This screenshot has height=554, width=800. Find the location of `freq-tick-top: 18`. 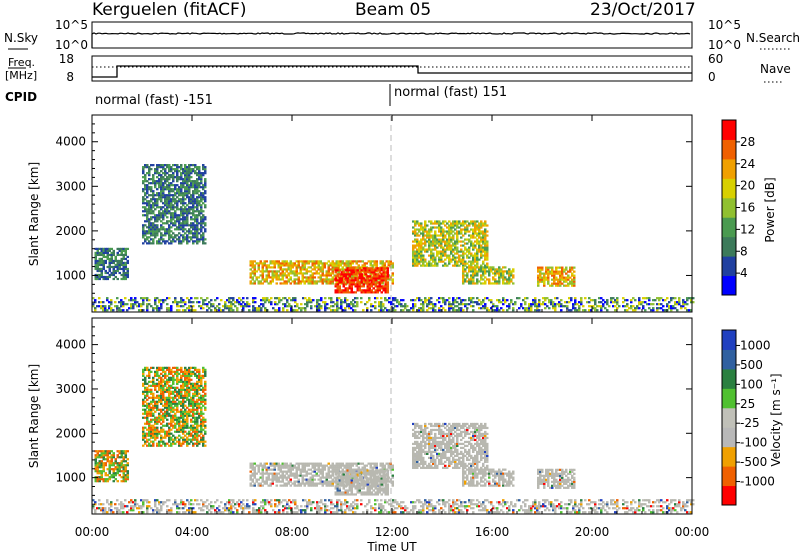

freq-tick-top: 18 is located at coordinates (66, 59).